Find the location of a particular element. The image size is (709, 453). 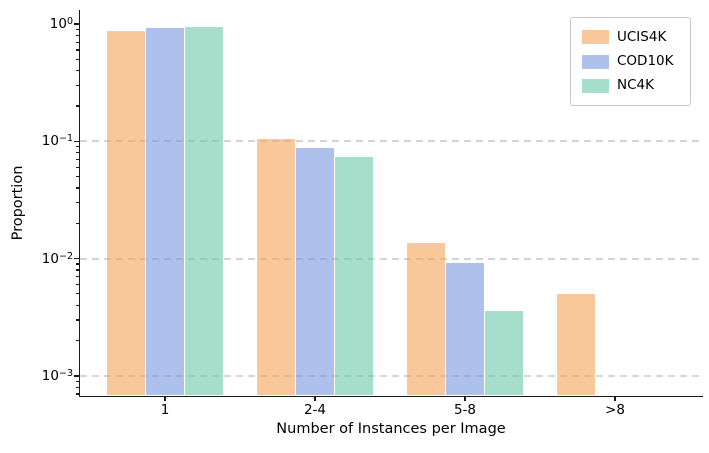

y-axis-spine is located at coordinates (80, 203).